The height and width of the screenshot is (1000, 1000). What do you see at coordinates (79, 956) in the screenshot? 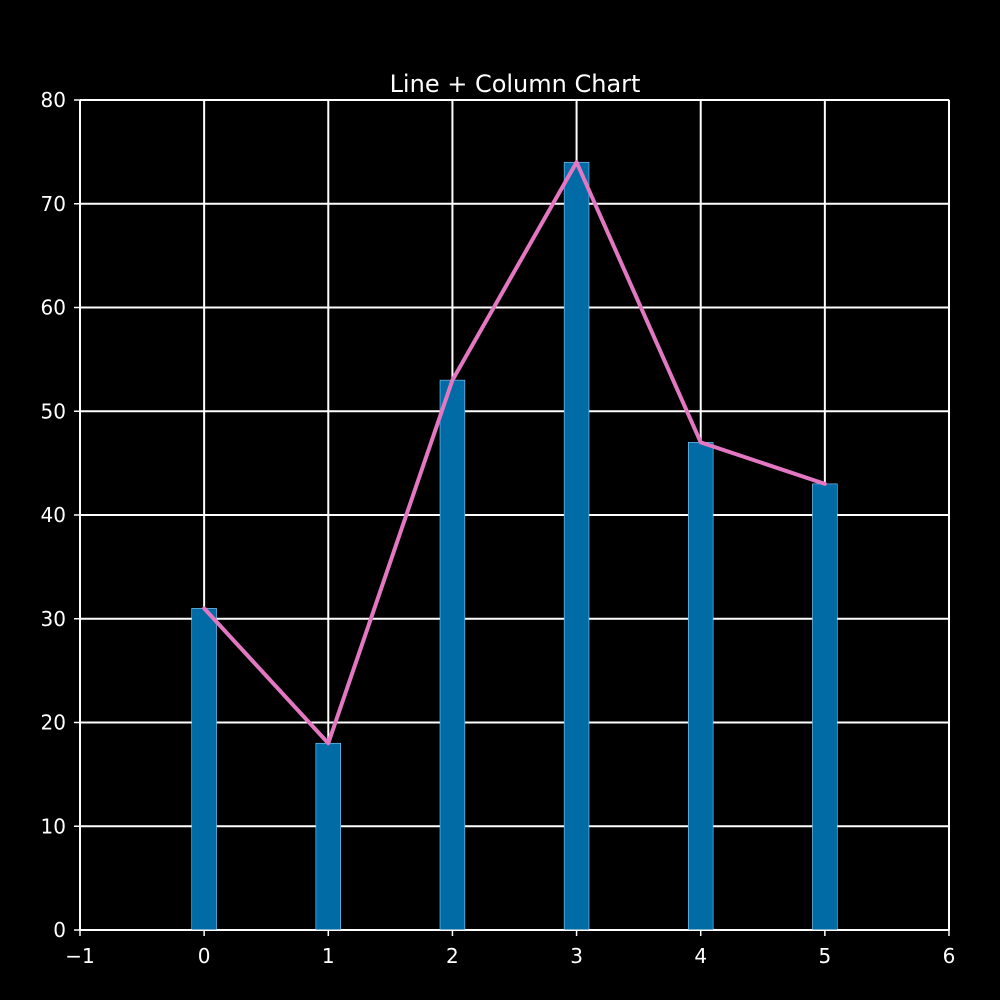
I see `x-tick-label: −1` at bounding box center [79, 956].